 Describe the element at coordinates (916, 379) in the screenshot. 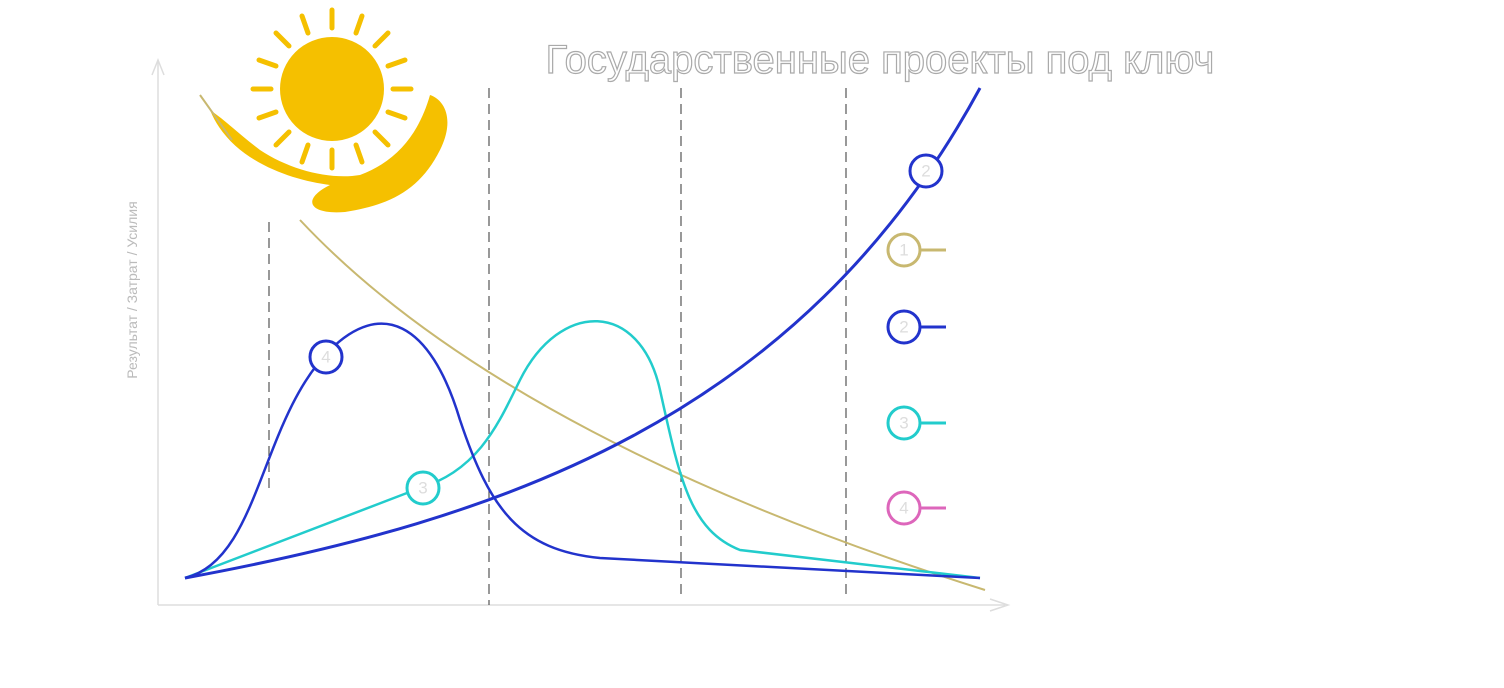

I see `legend: 1 2 3 4` at that location.